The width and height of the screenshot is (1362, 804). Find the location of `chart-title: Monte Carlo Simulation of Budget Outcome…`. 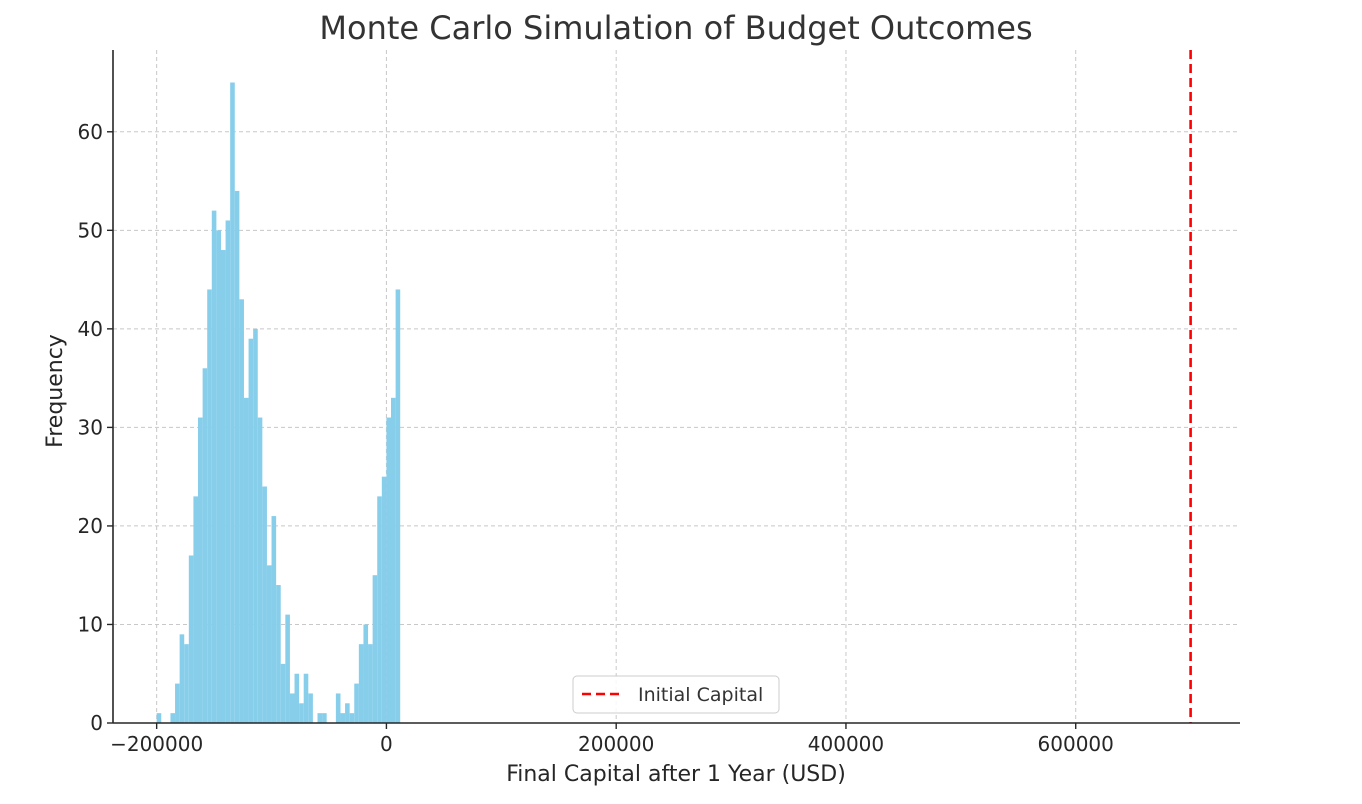

chart-title: Monte Carlo Simulation of Budget Outcome… is located at coordinates (675, 28).